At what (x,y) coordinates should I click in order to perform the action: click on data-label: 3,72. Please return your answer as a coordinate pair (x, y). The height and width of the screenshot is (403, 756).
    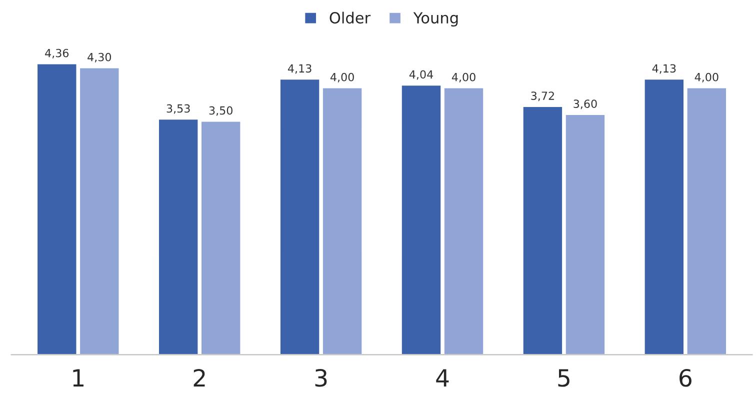
    Looking at the image, I should click on (542, 97).